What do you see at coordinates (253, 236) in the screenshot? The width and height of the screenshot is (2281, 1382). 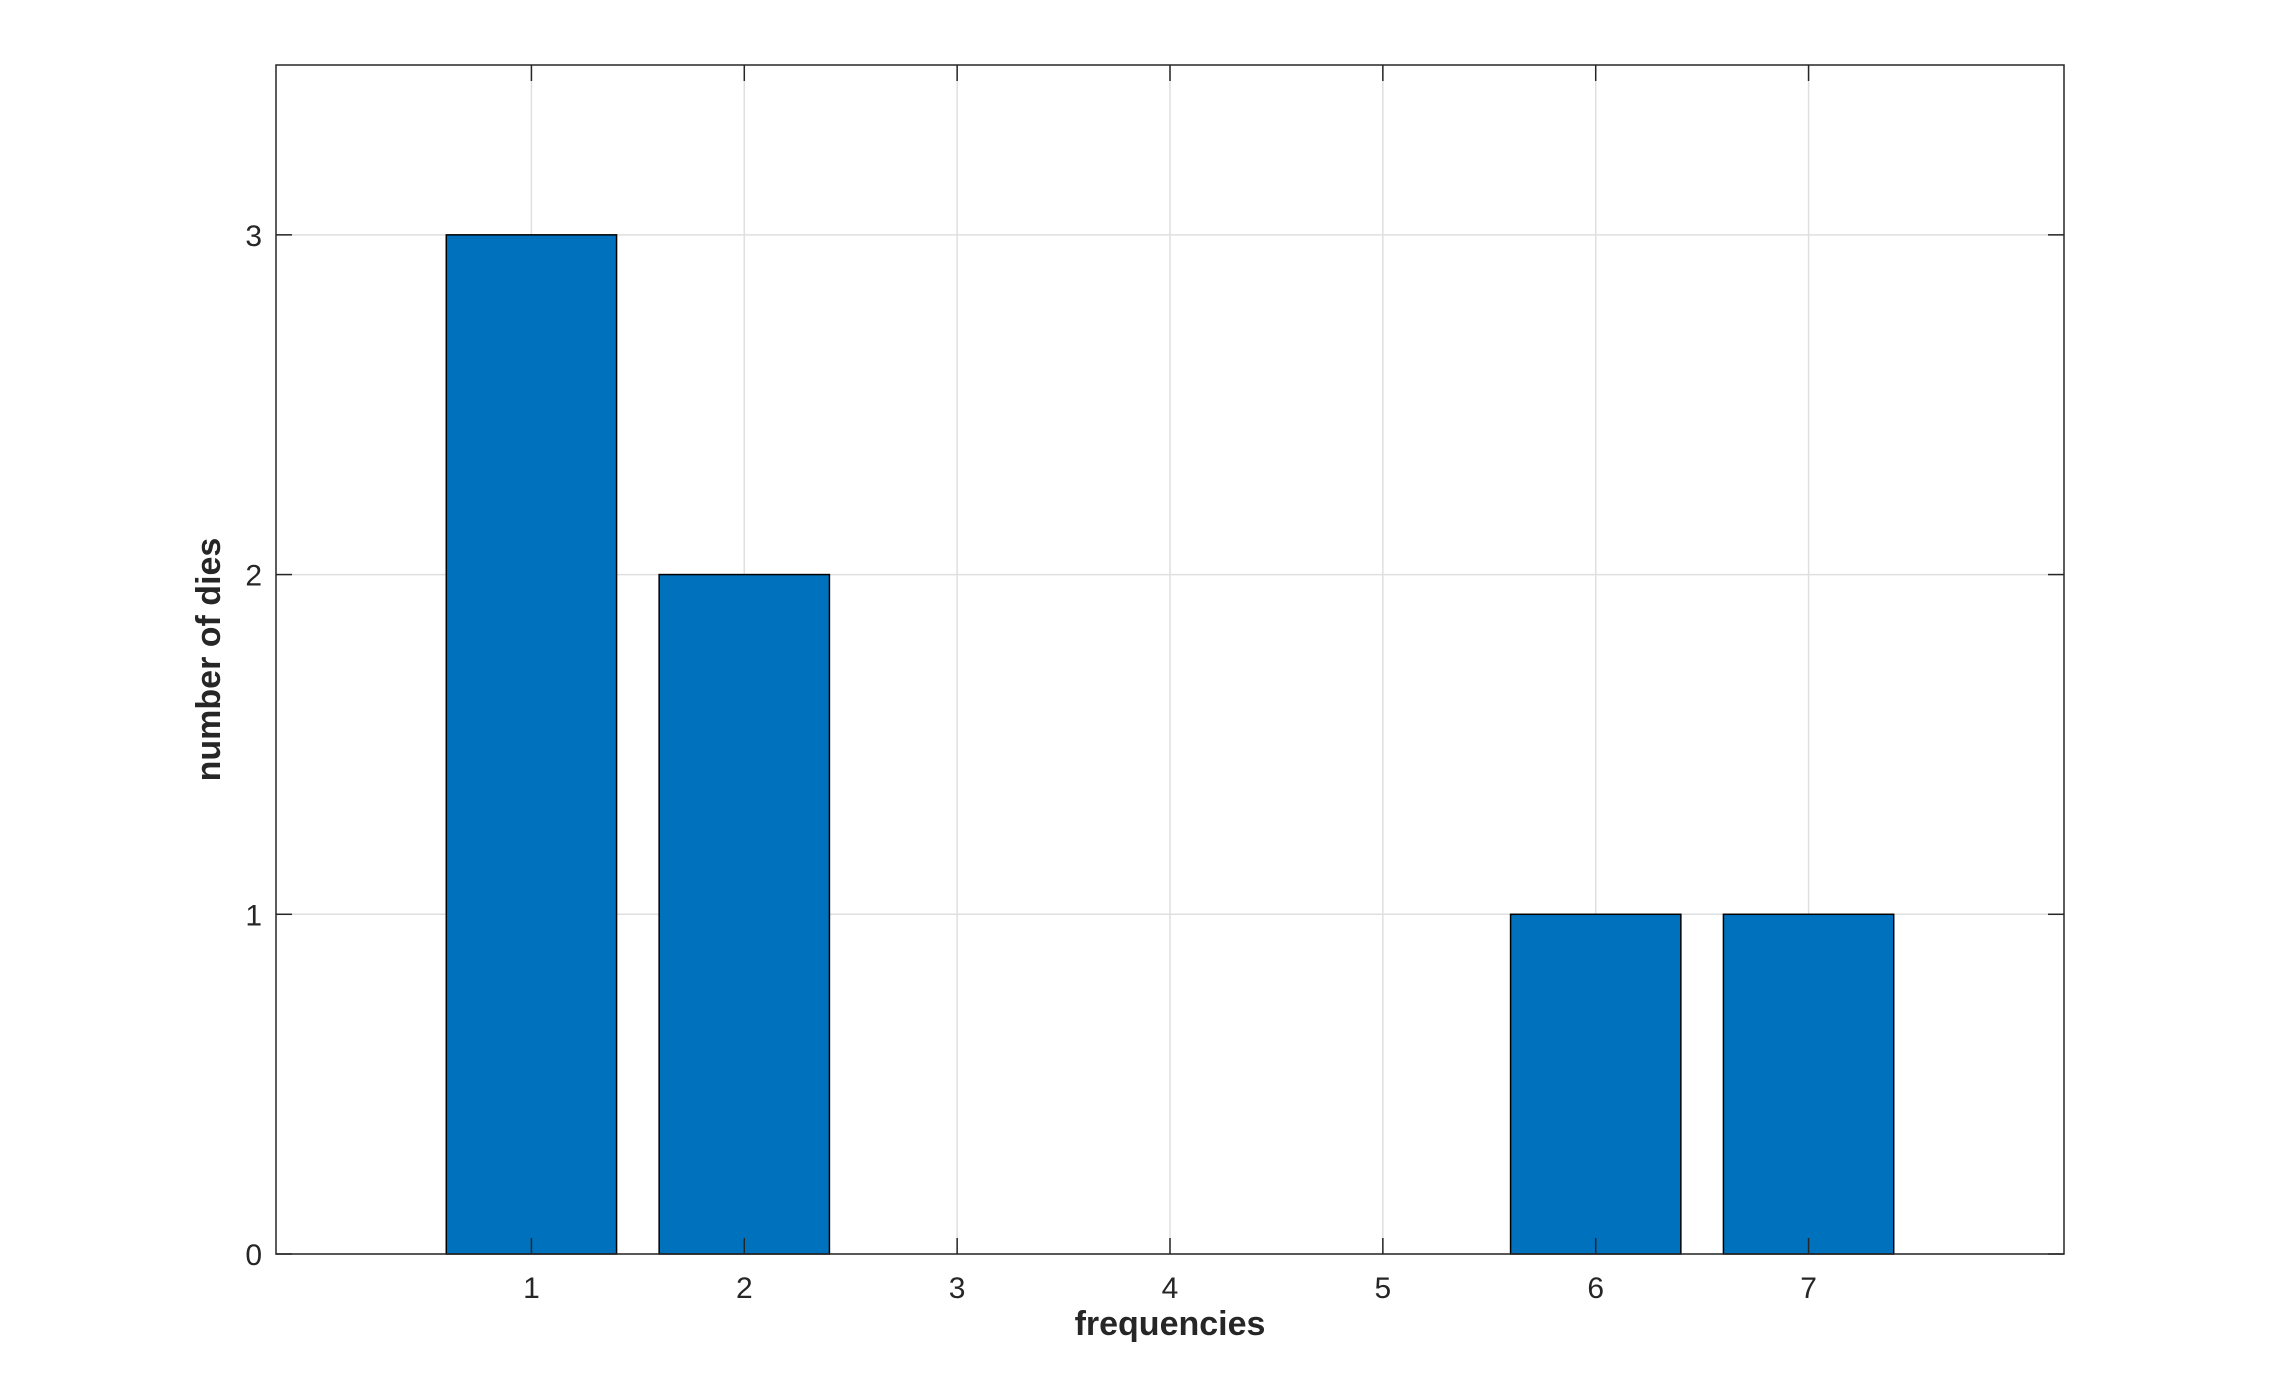 I see `y-tick-label: 3` at bounding box center [253, 236].